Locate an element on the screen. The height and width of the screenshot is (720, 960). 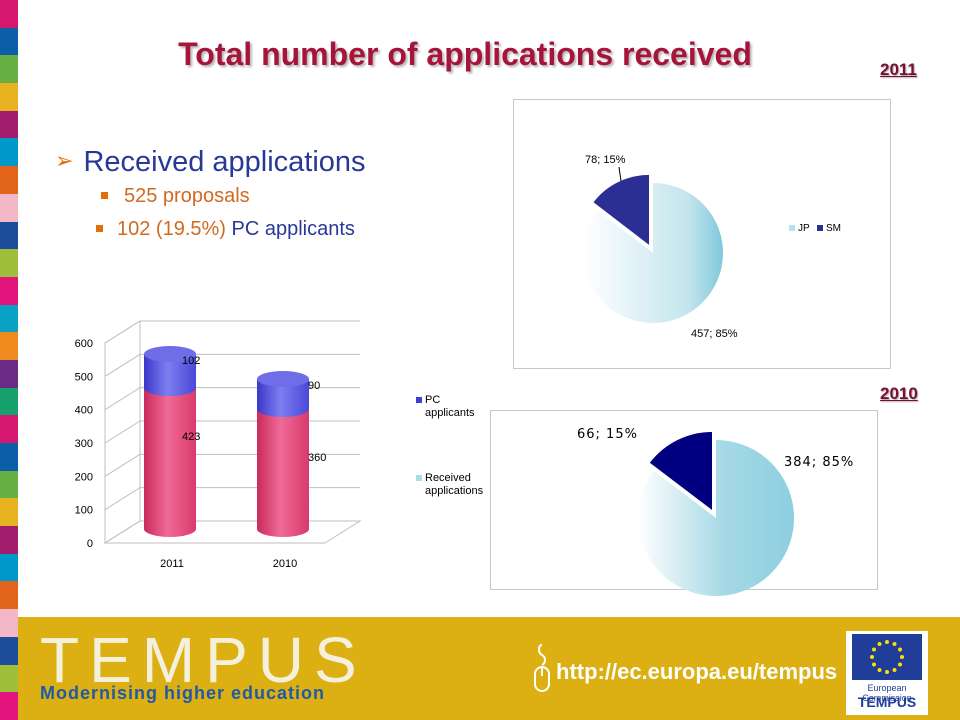
y-tick-label: 600 is located at coordinates (84, 344).